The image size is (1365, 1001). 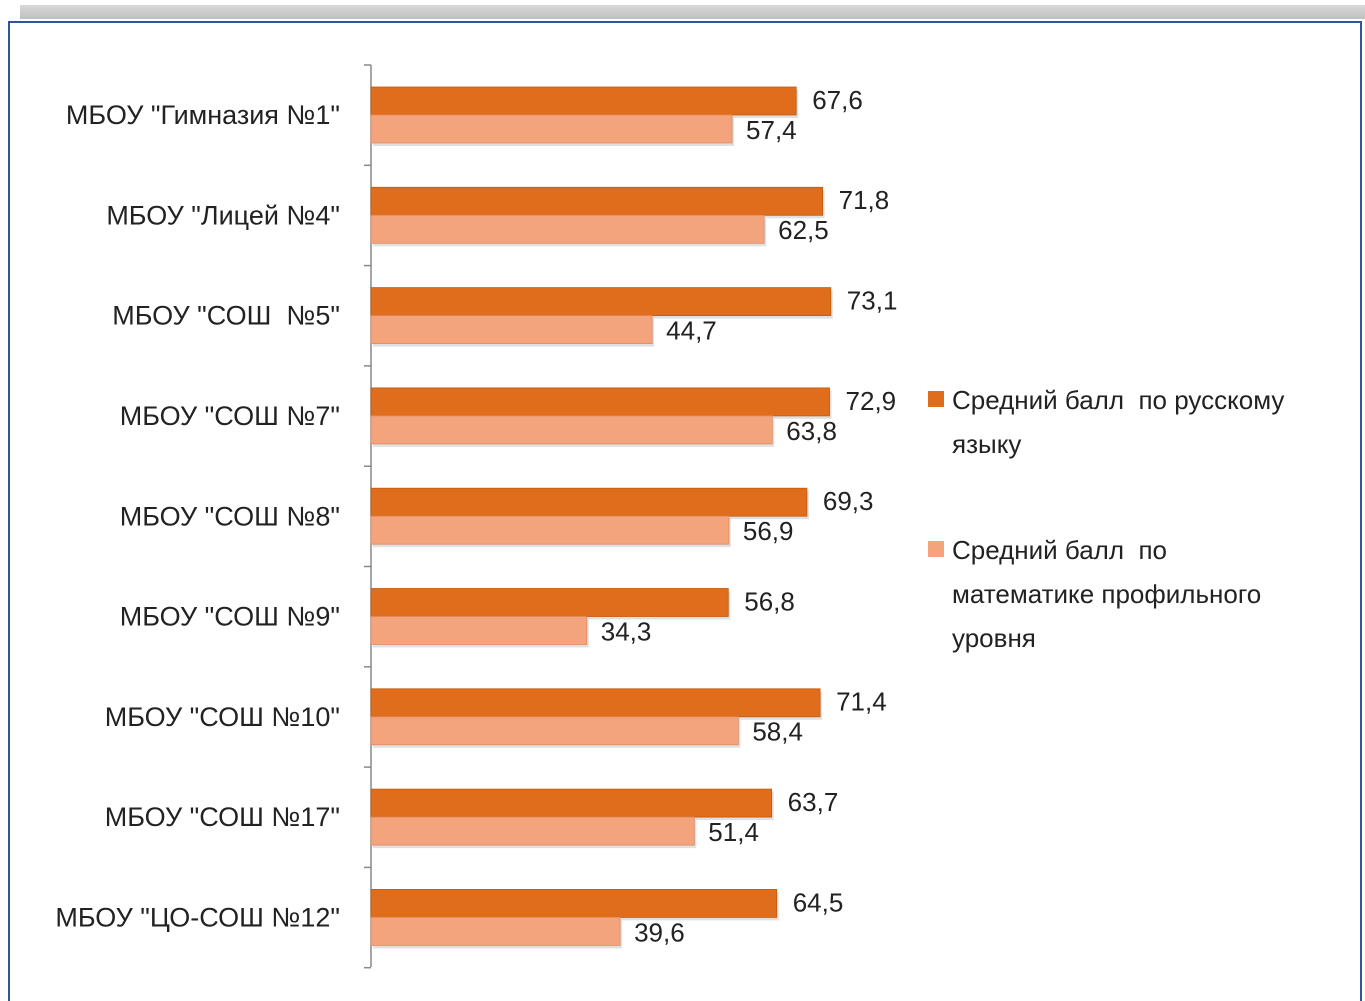 What do you see at coordinates (818, 902) in the screenshot?
I see `value-label: 64,5` at bounding box center [818, 902].